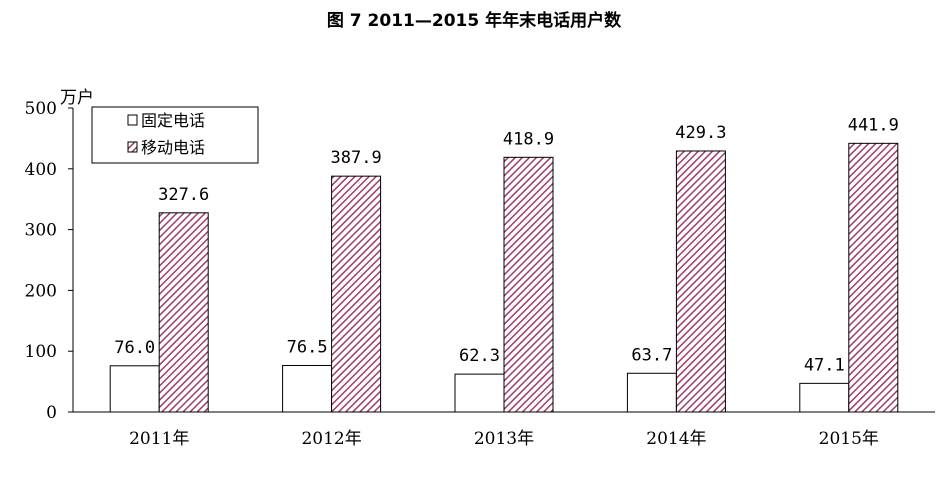 This screenshot has height=479, width=948. What do you see at coordinates (307, 347) in the screenshot?
I see `data-label-fixed-phone: 76.5` at bounding box center [307, 347].